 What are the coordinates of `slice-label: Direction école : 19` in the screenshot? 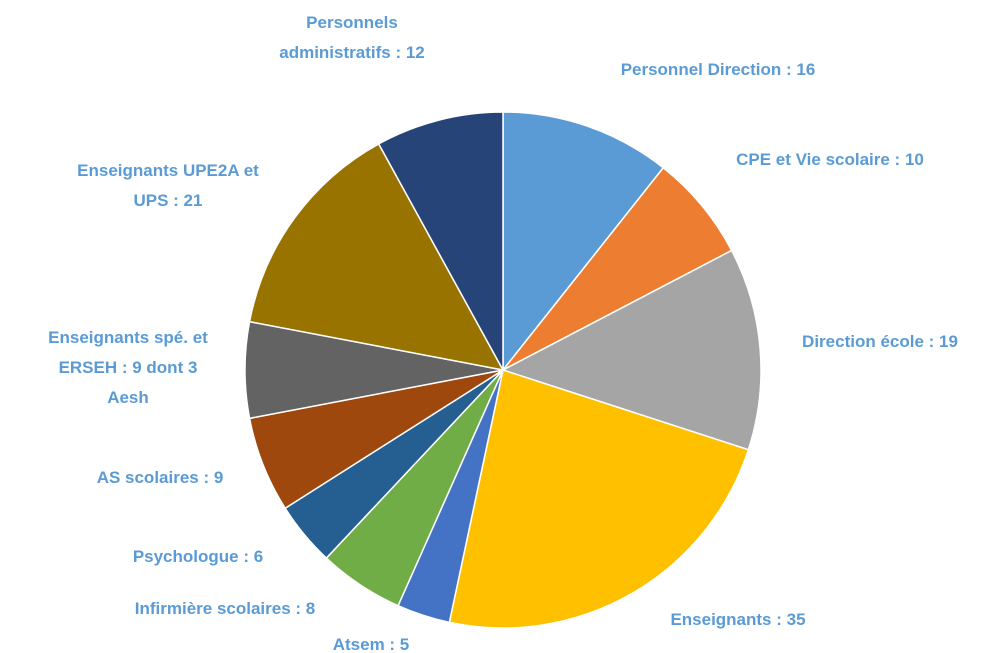 It's located at (880, 341).